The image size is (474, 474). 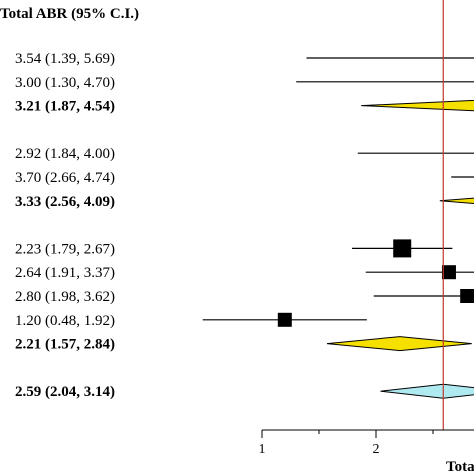 I want to click on estimate-label: 2.23 (1.79, 2.67), so click(x=65, y=249).